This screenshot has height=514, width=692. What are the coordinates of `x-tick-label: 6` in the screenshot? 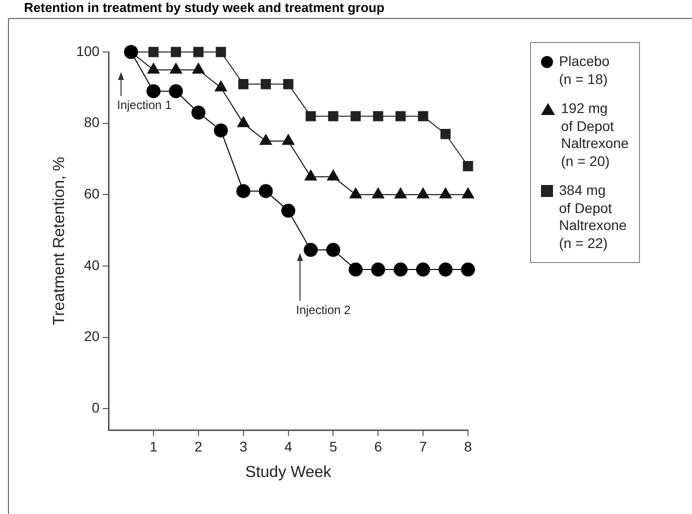 It's located at (378, 446).